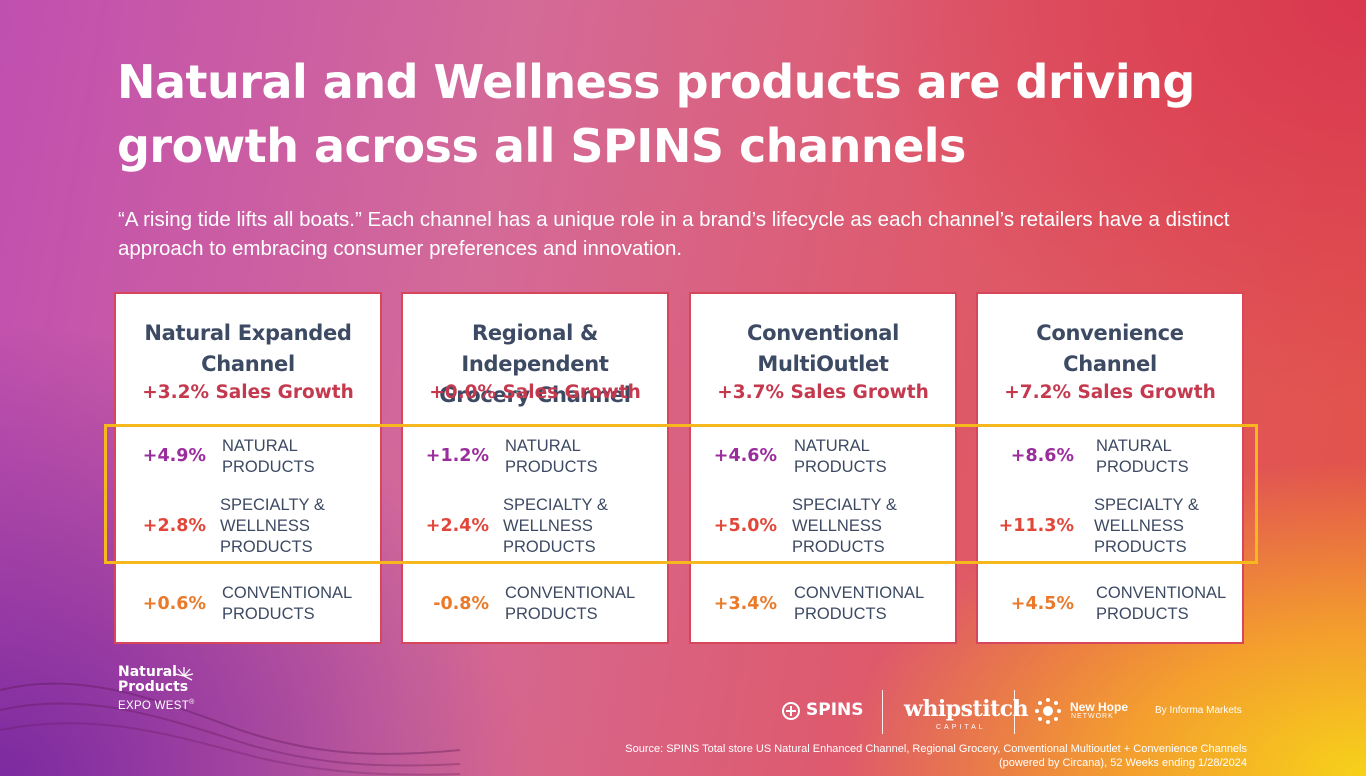 Image resolution: width=1366 pixels, height=776 pixels. What do you see at coordinates (745, 456) in the screenshot?
I see `natural-pct: +4.6%` at bounding box center [745, 456].